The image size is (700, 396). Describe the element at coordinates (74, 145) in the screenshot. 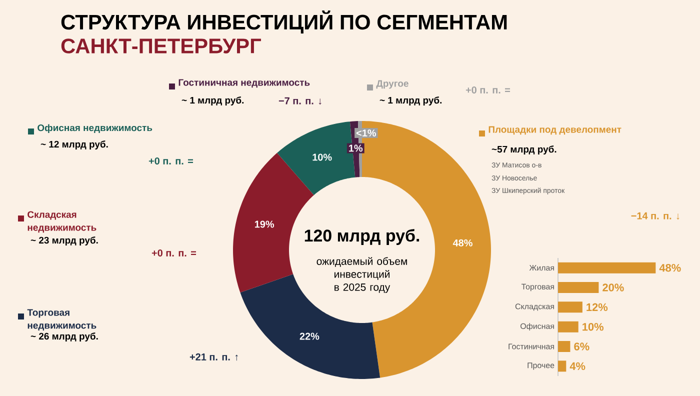

I see `text: ~ 12 млрд руб.` at that location.